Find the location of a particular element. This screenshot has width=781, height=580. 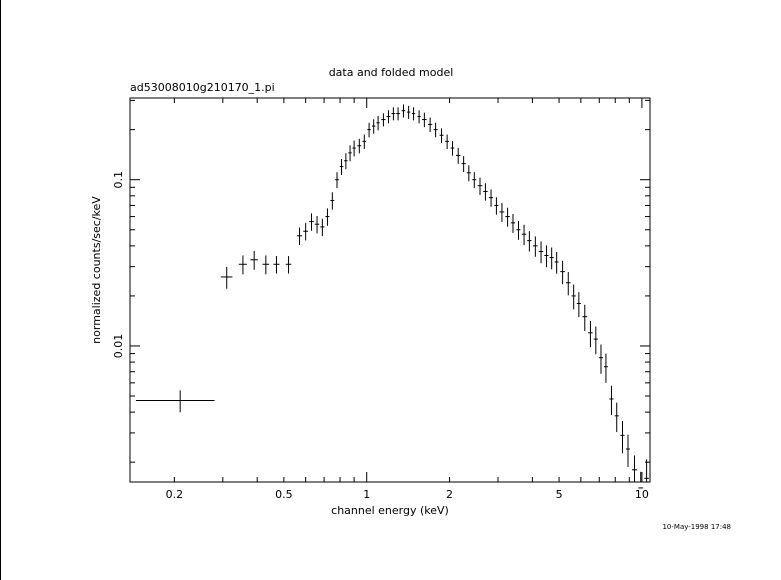

left-edge-line is located at coordinates (0, 290).